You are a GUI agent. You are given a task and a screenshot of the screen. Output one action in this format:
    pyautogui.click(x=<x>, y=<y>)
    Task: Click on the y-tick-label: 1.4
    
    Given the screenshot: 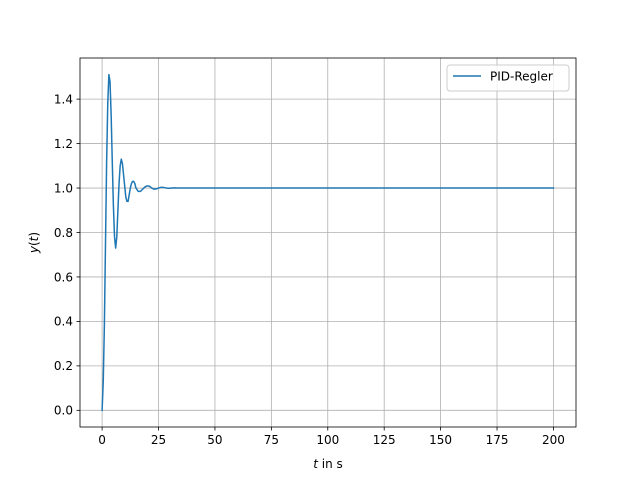 What is the action you would take?
    pyautogui.click(x=63, y=99)
    